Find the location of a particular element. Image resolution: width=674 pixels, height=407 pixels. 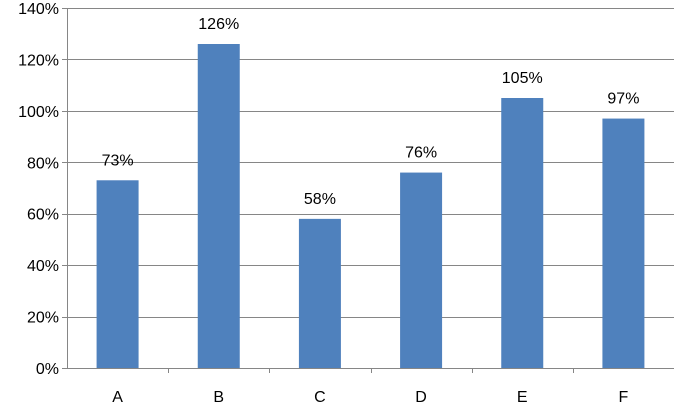

bar-f is located at coordinates (623, 243).